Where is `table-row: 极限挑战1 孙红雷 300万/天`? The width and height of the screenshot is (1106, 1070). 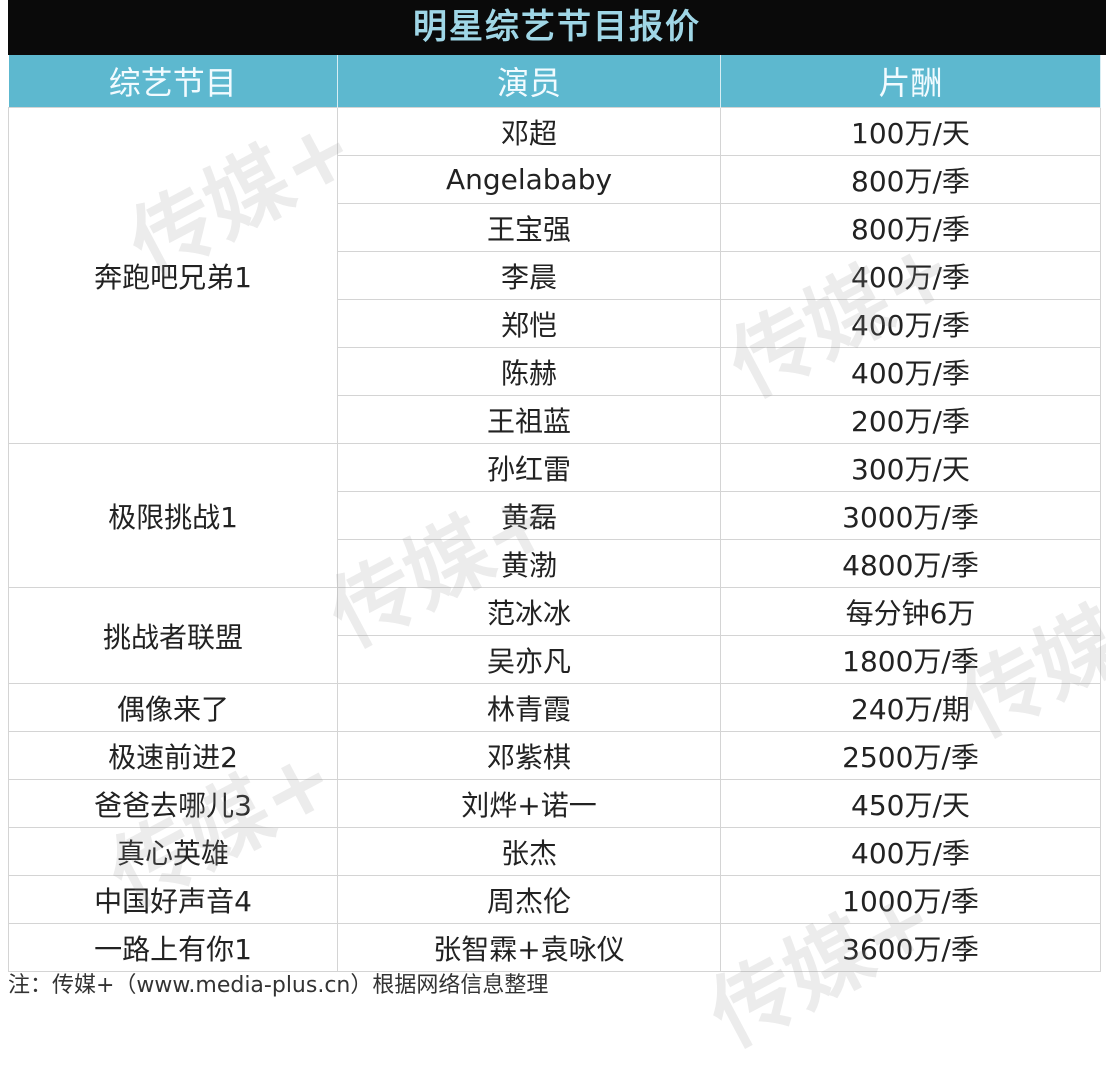 table-row: 极限挑战1 孙红雷 300万/天 is located at coordinates (554, 515).